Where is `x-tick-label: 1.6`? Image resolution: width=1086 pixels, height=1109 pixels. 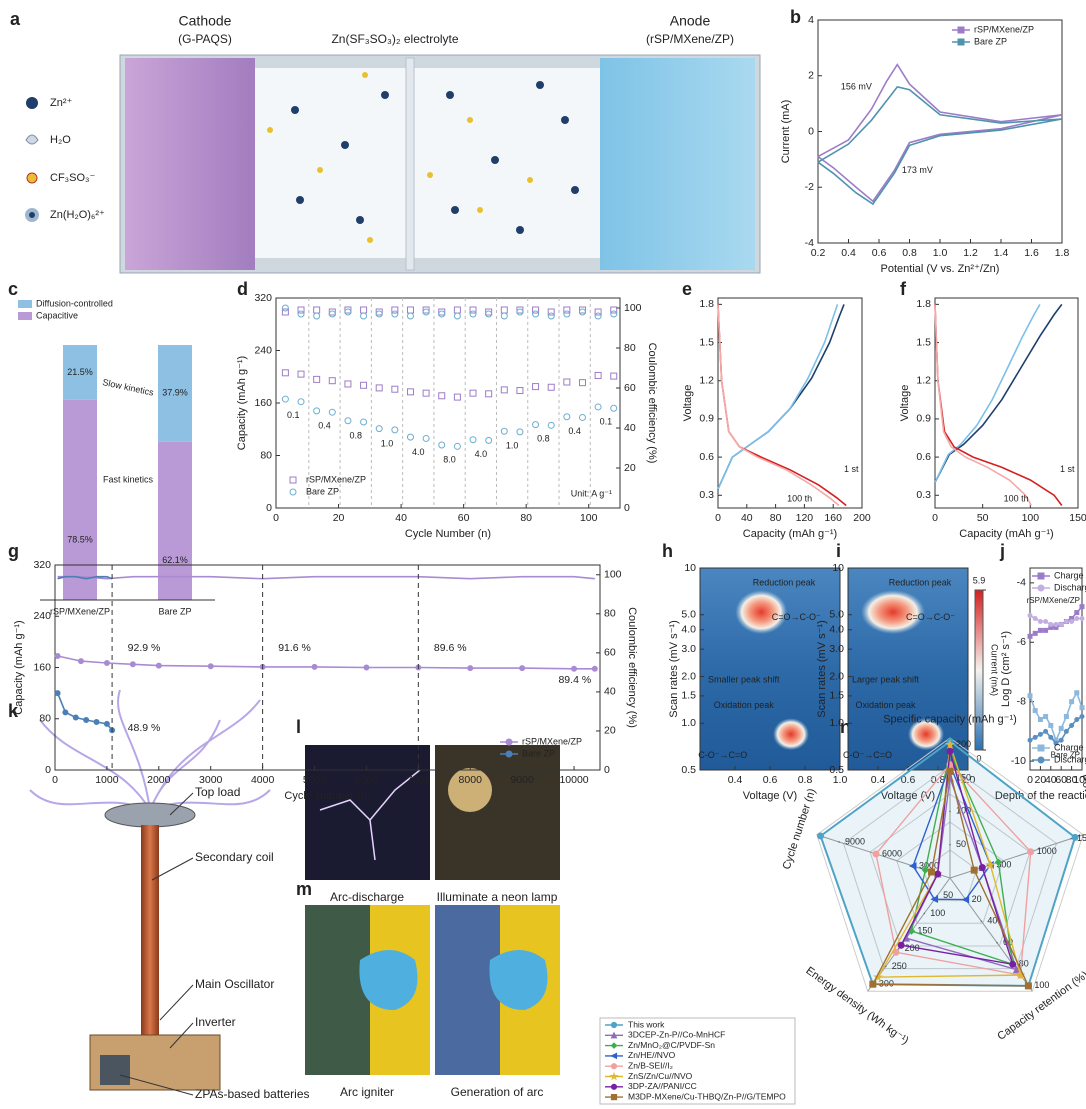
x-tick-label: 1.6 is located at coordinates (1031, 253).